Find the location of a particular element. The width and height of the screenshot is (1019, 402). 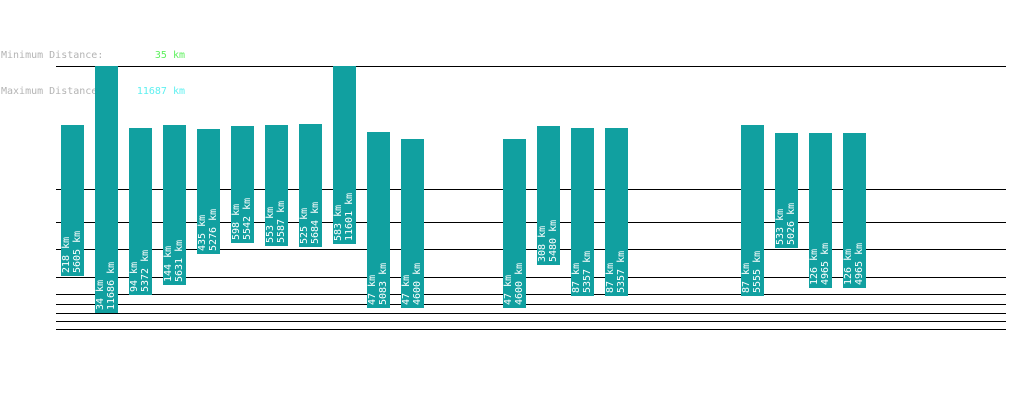

max-distance-value: 11687 km is located at coordinates (160, 91).